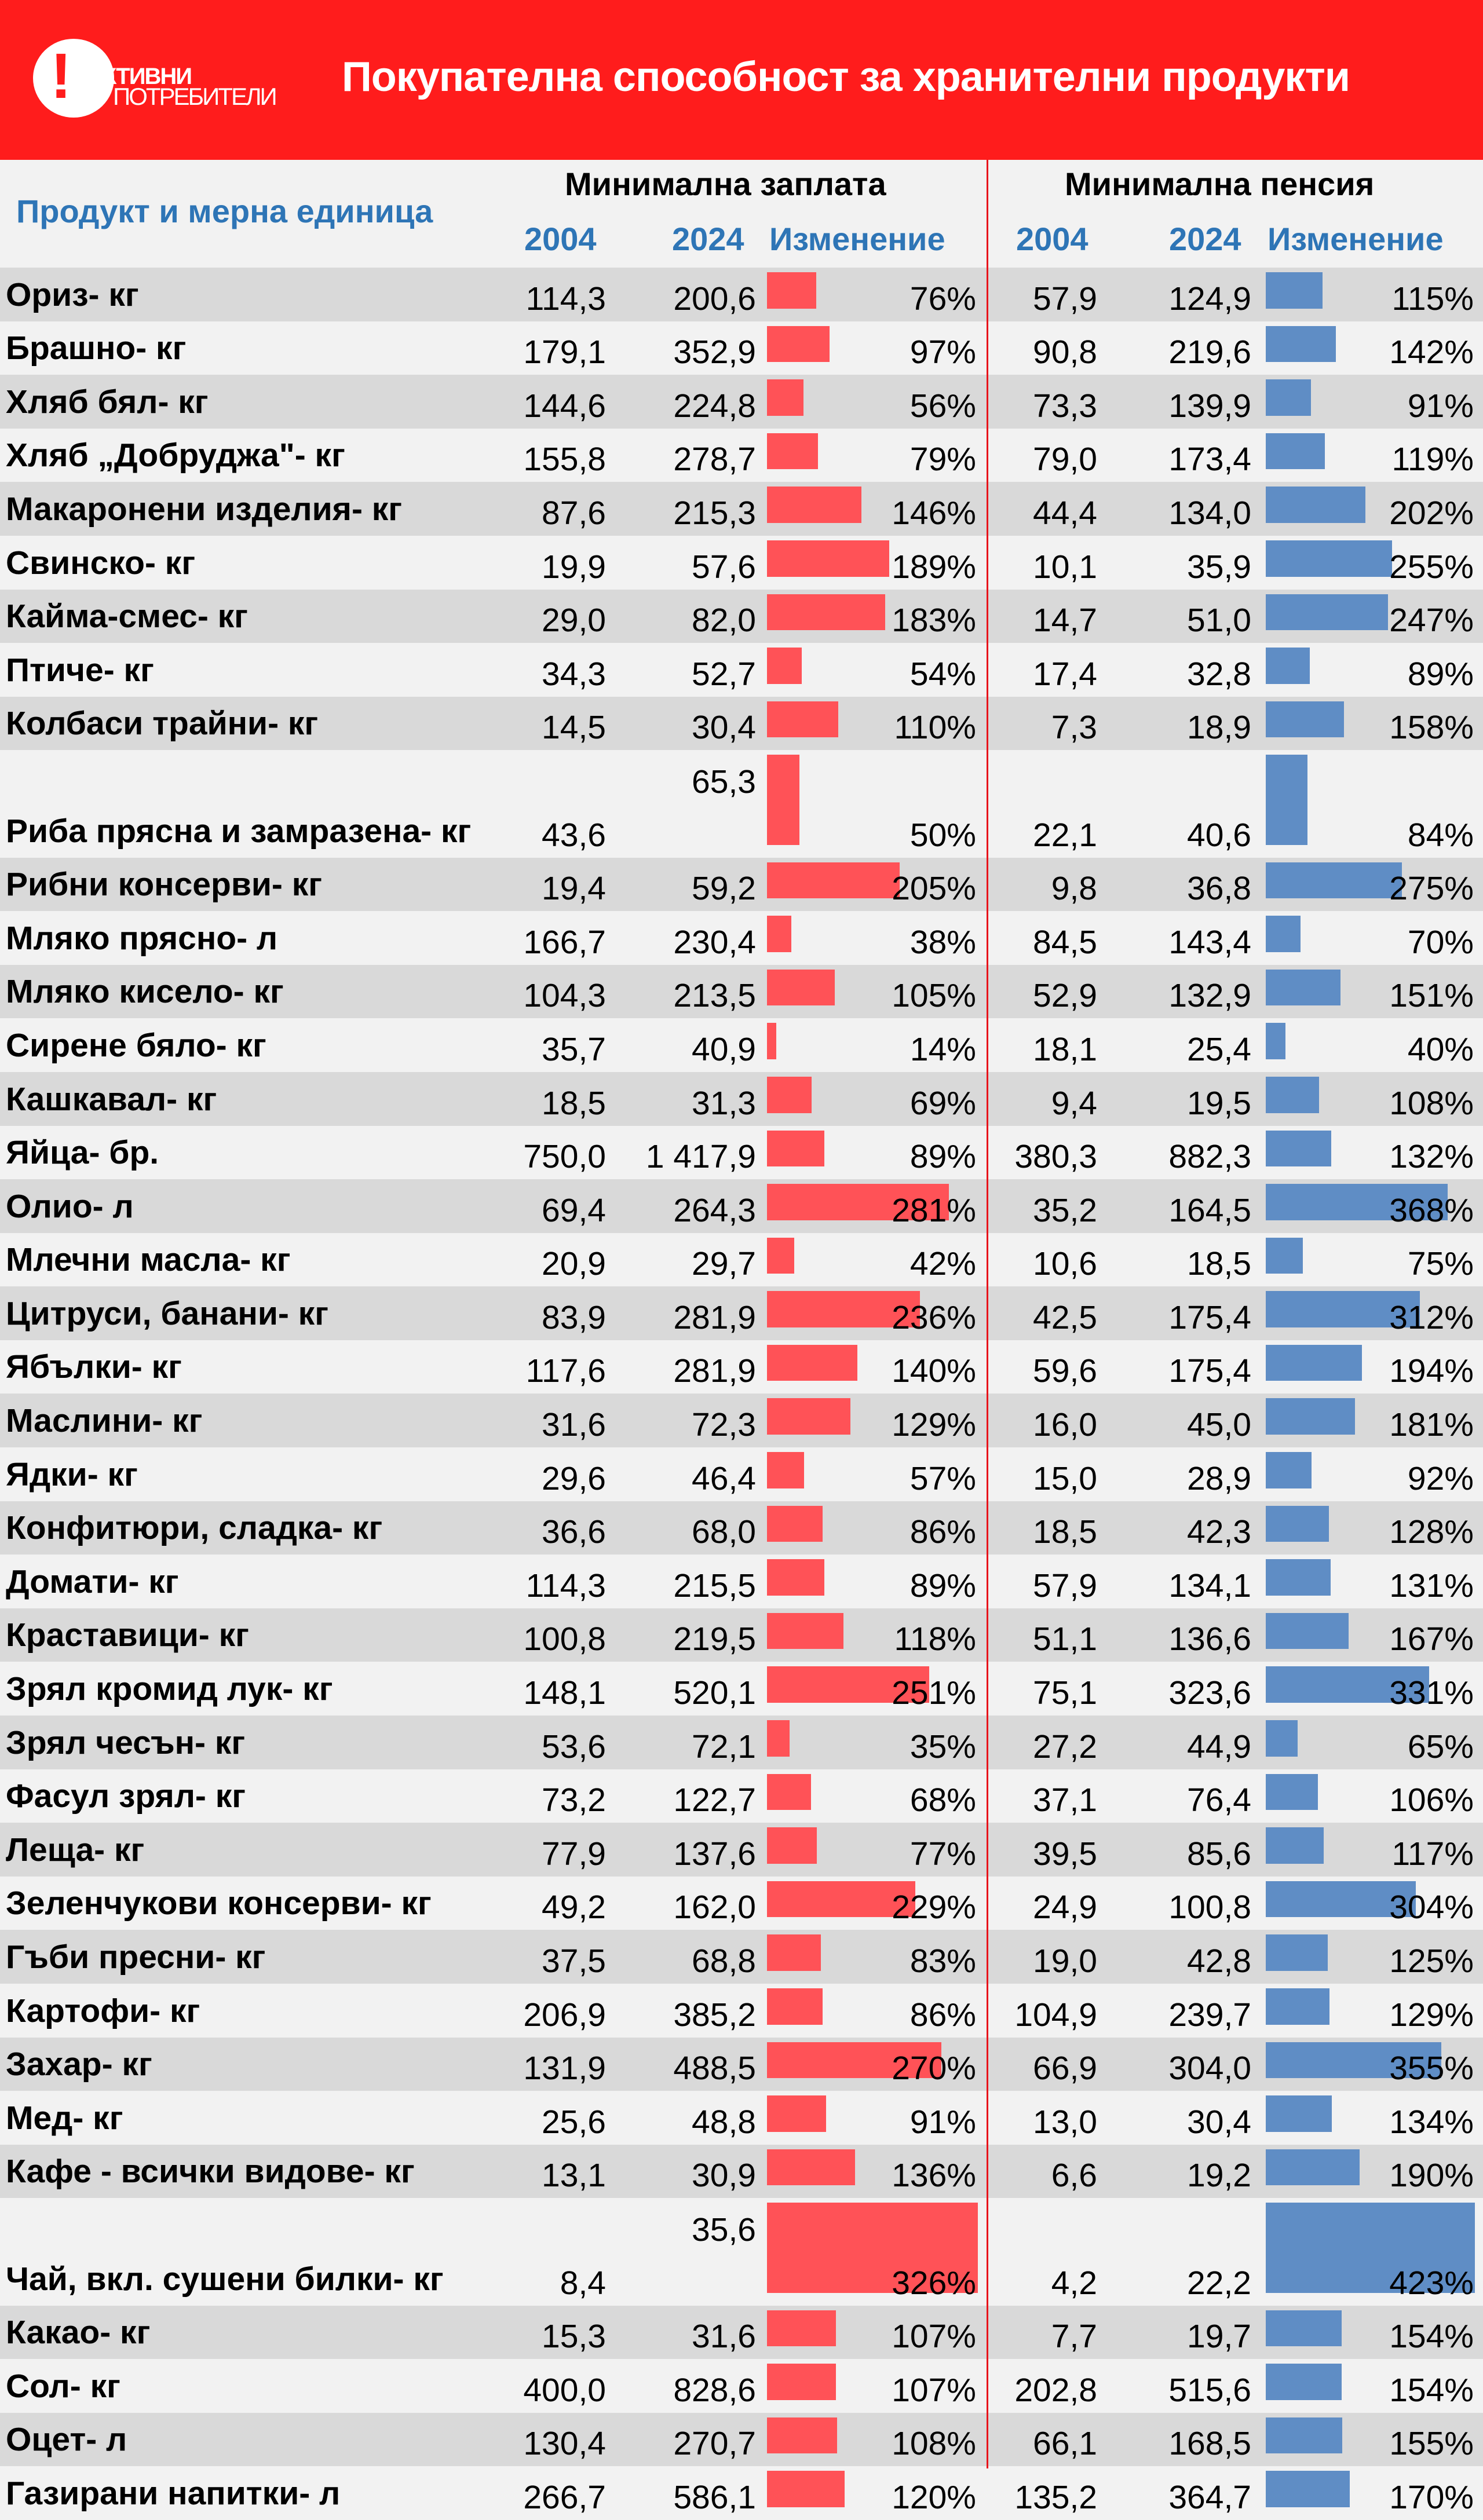 This screenshot has height=2520, width=1483. I want to click on pension-change-value: 155%, so click(1431, 2444).